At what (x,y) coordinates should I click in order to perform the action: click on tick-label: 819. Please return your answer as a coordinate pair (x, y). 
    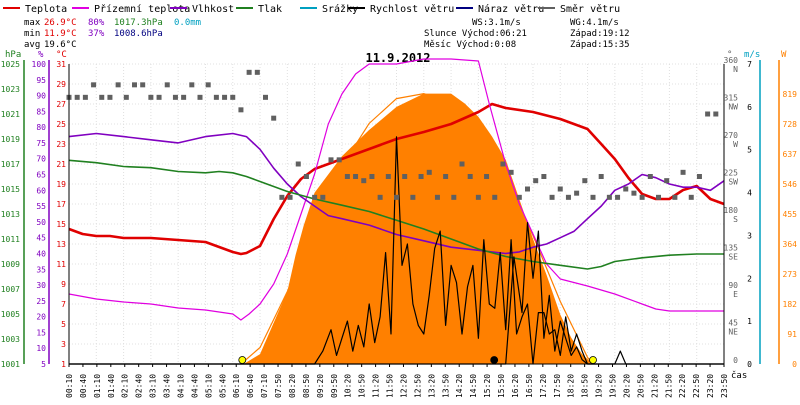
    Looking at the image, I should click on (790, 94).